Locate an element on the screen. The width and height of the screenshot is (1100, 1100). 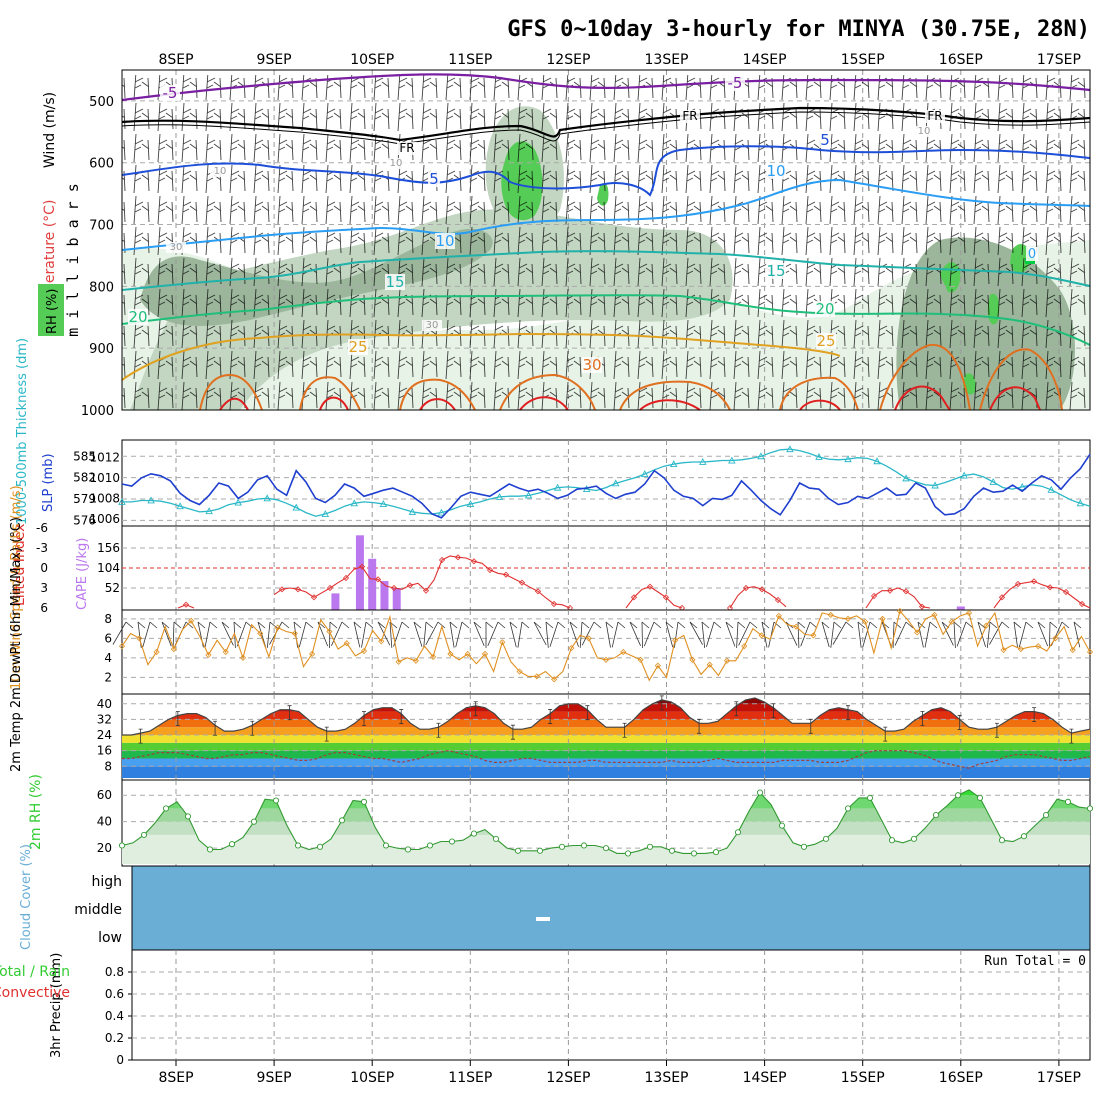
thickness-tick: 579 is located at coordinates (84, 499).